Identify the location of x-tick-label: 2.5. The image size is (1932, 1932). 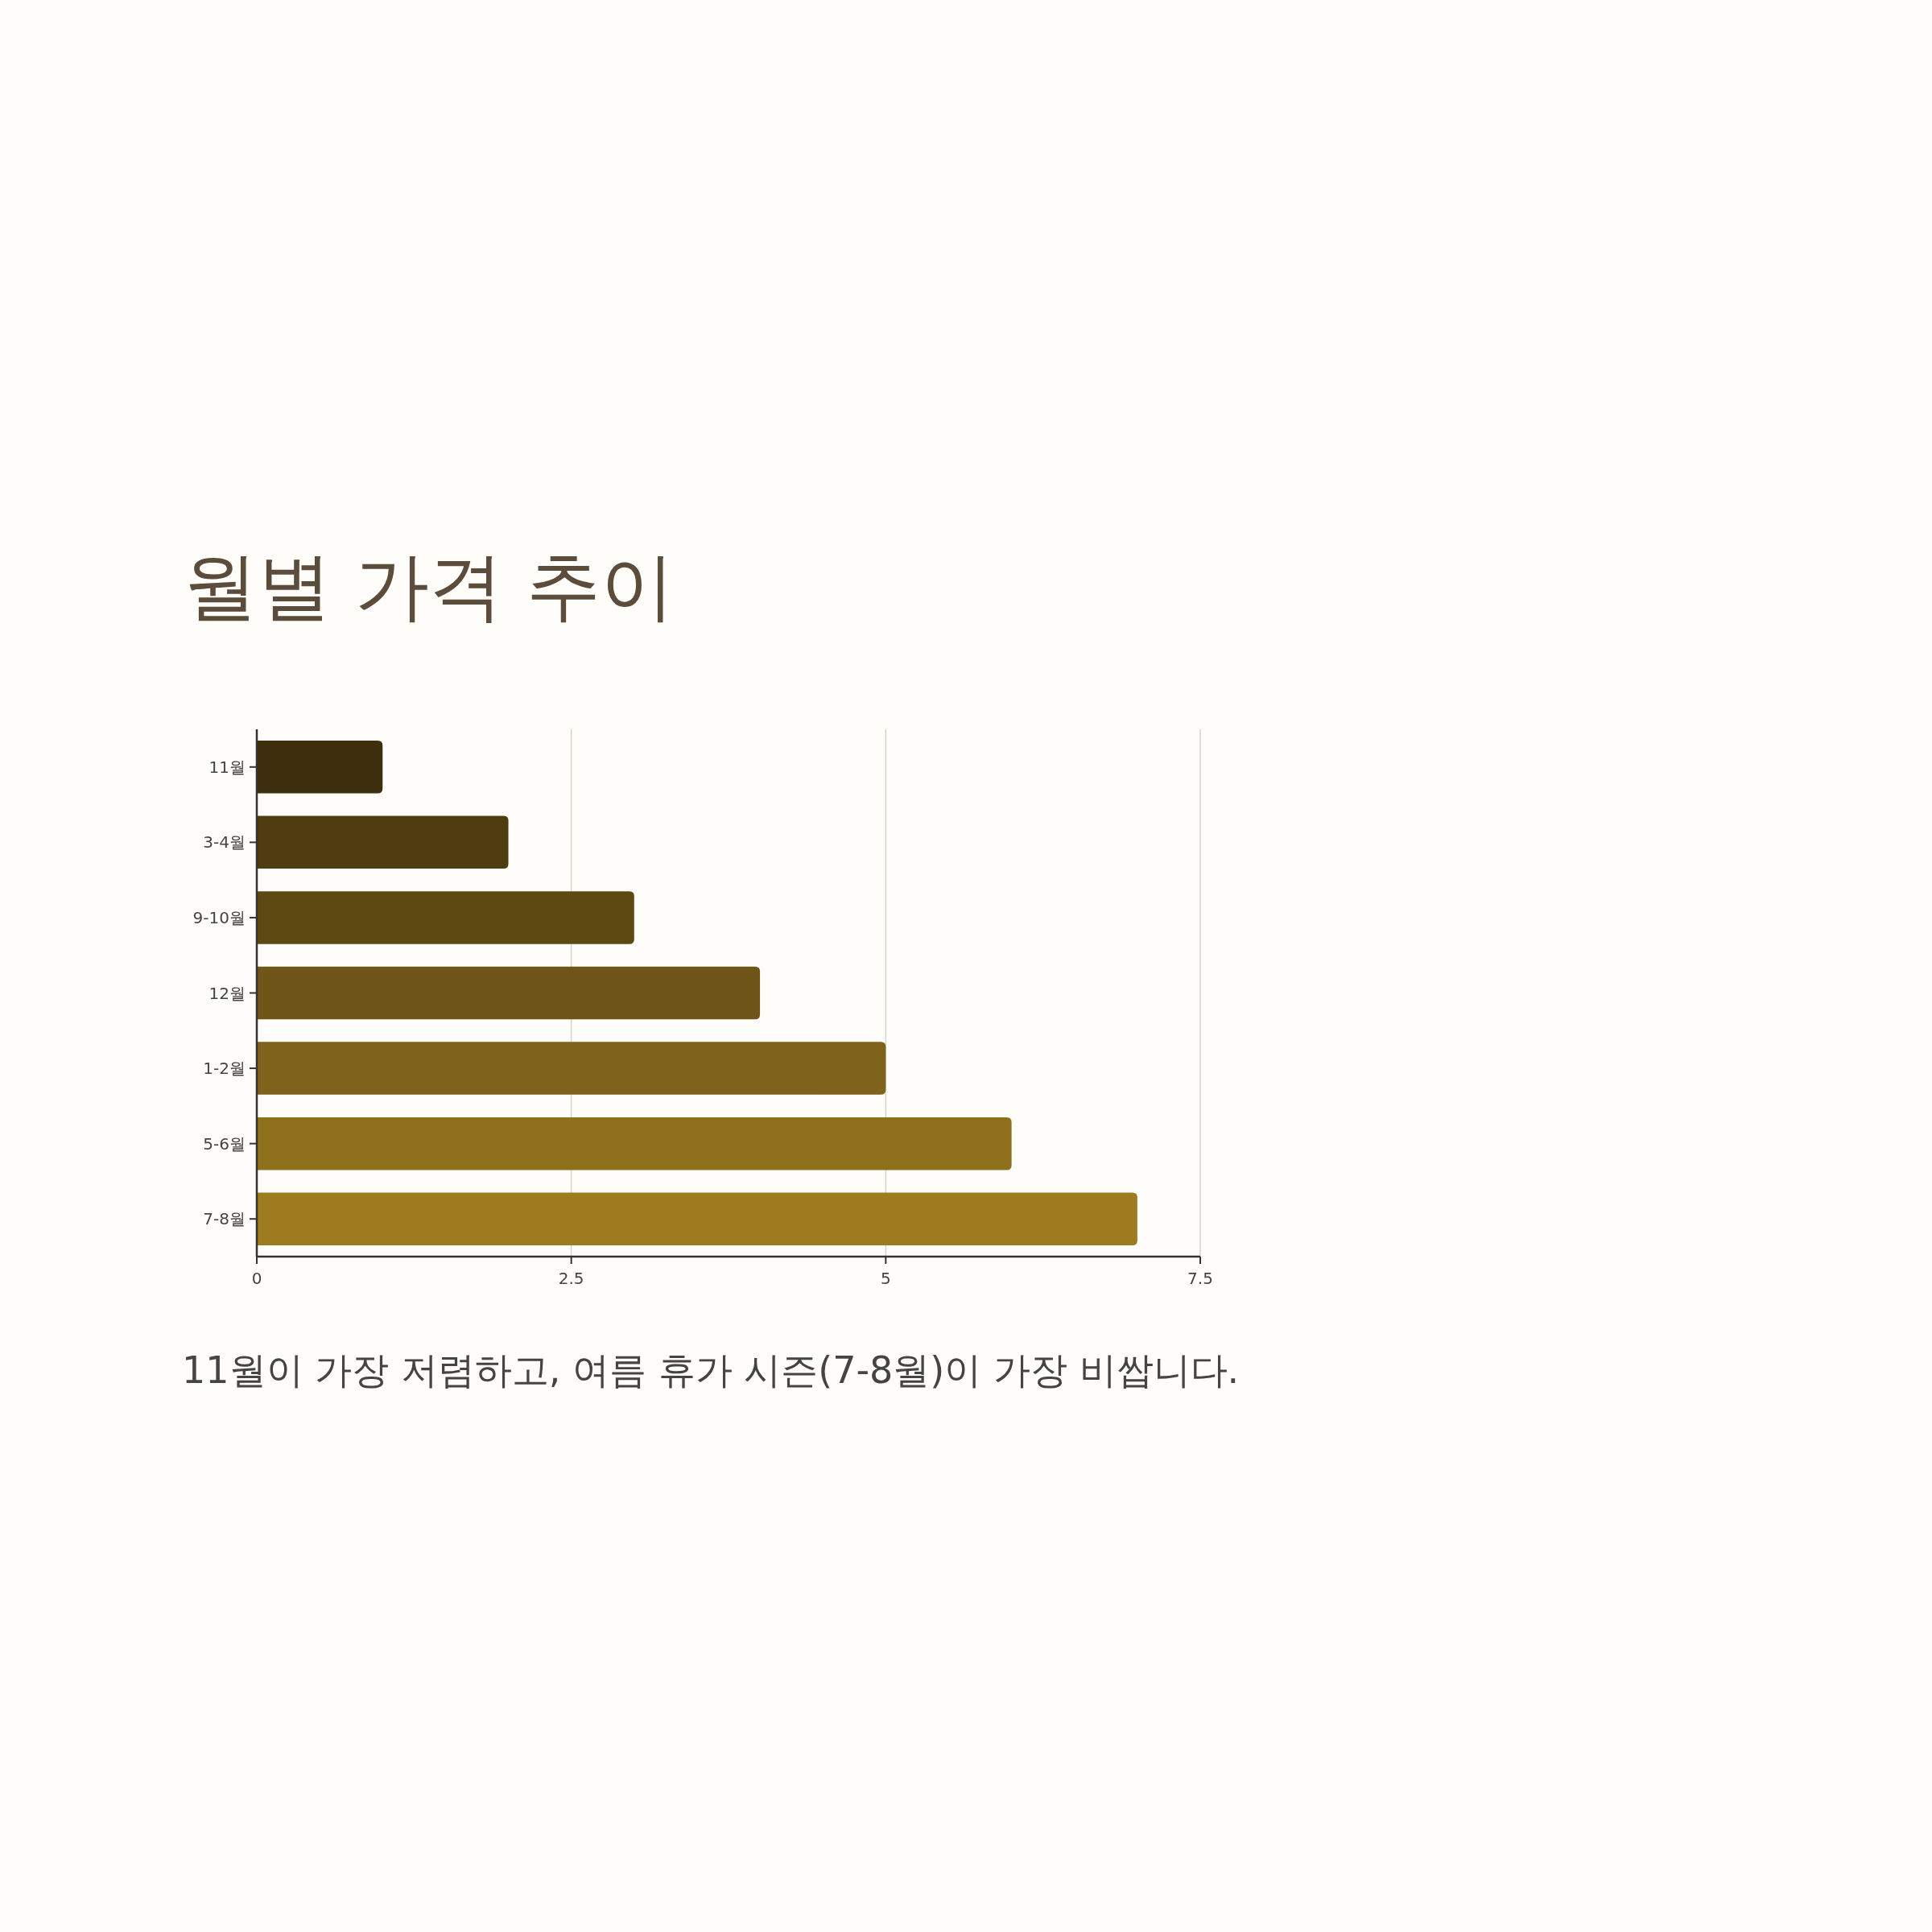
(571, 1278).